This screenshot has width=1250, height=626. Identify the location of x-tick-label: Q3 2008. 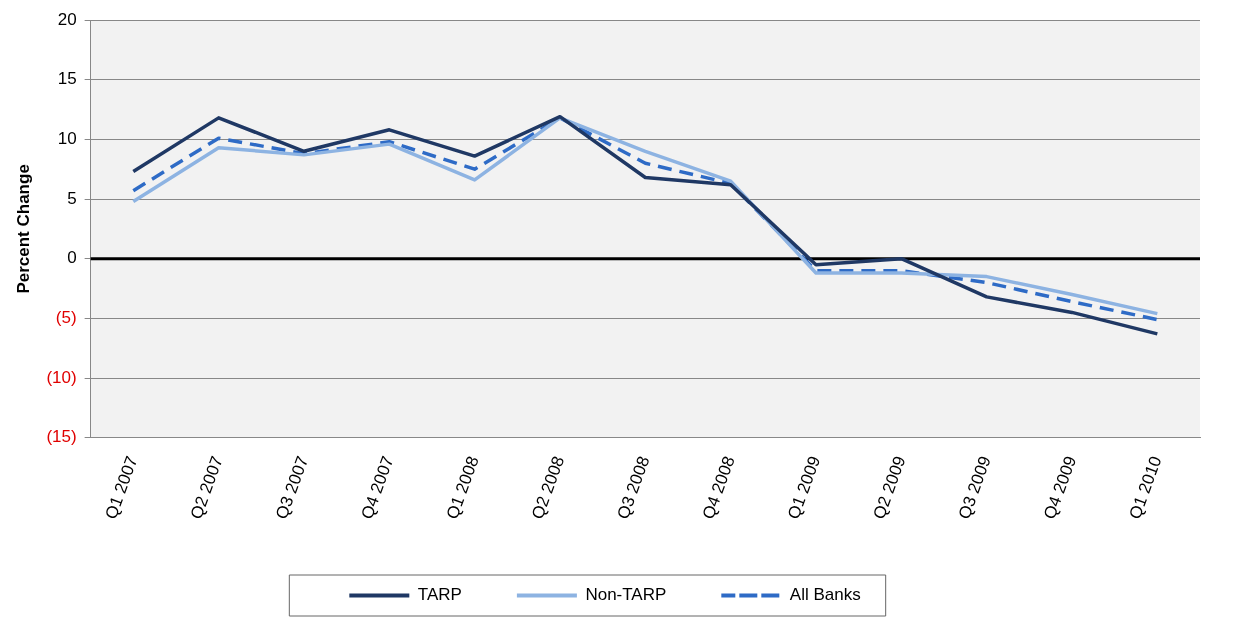
(633, 487).